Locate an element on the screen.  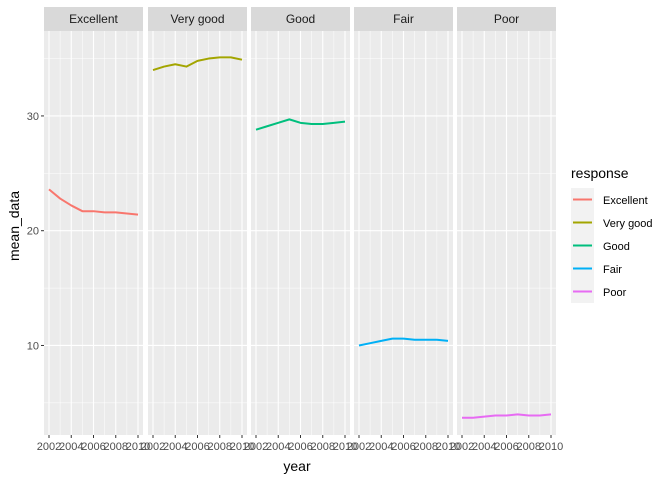
y-tick-label: 30 is located at coordinates (33, 117).